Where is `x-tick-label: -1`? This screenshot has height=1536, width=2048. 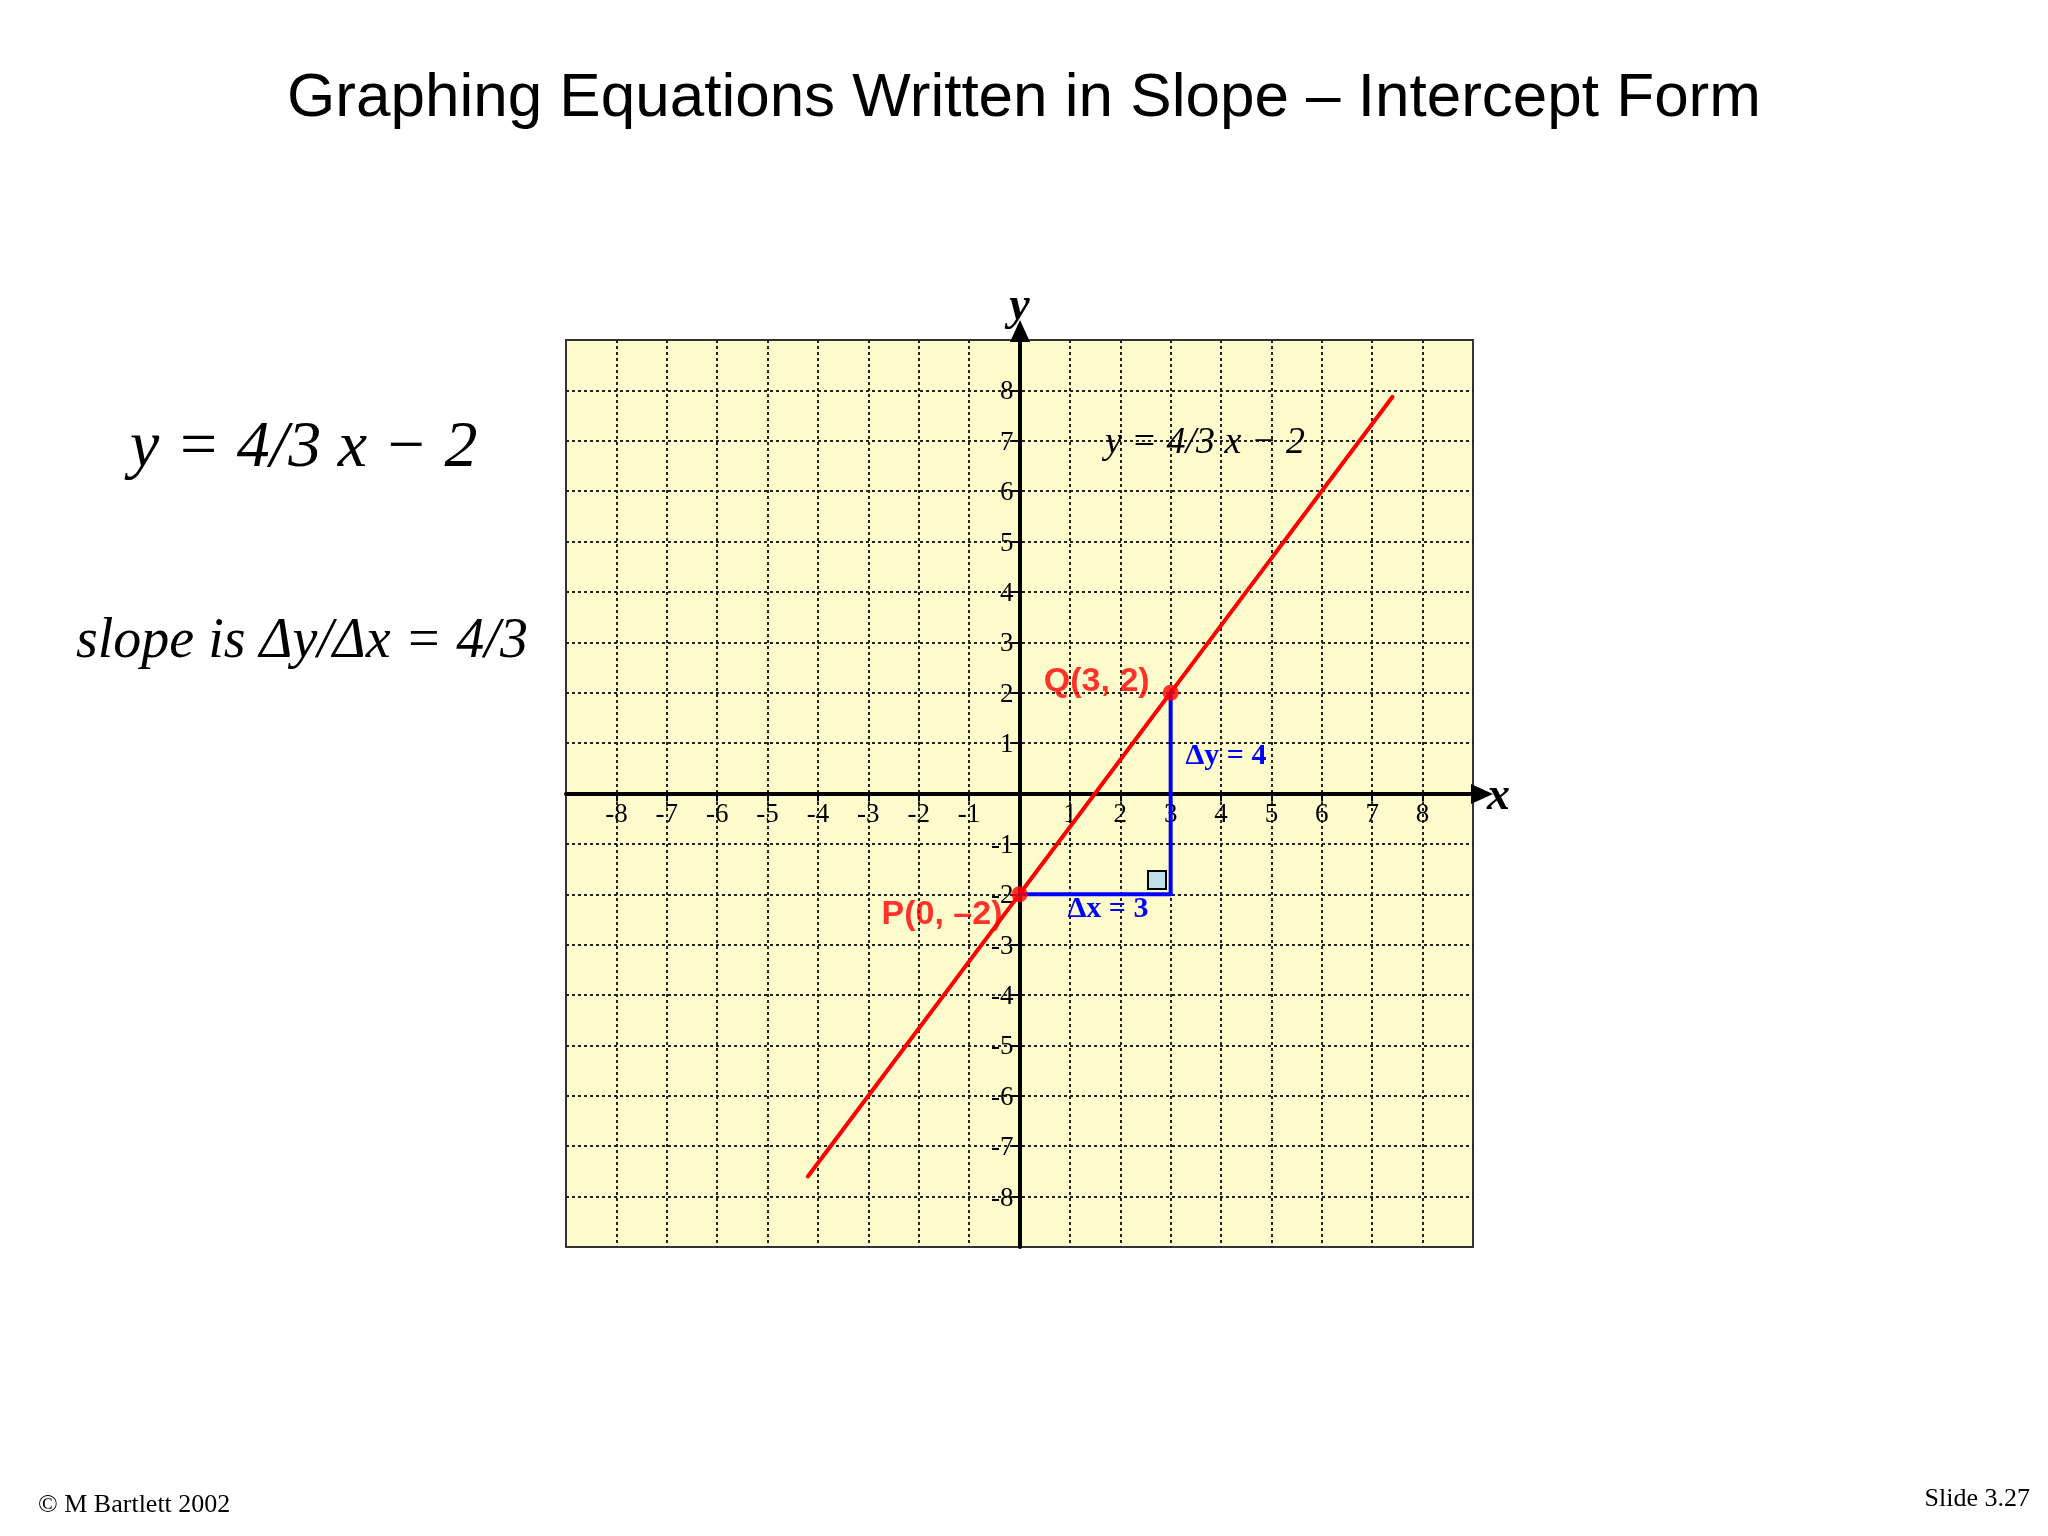 x-tick-label: -1 is located at coordinates (969, 813).